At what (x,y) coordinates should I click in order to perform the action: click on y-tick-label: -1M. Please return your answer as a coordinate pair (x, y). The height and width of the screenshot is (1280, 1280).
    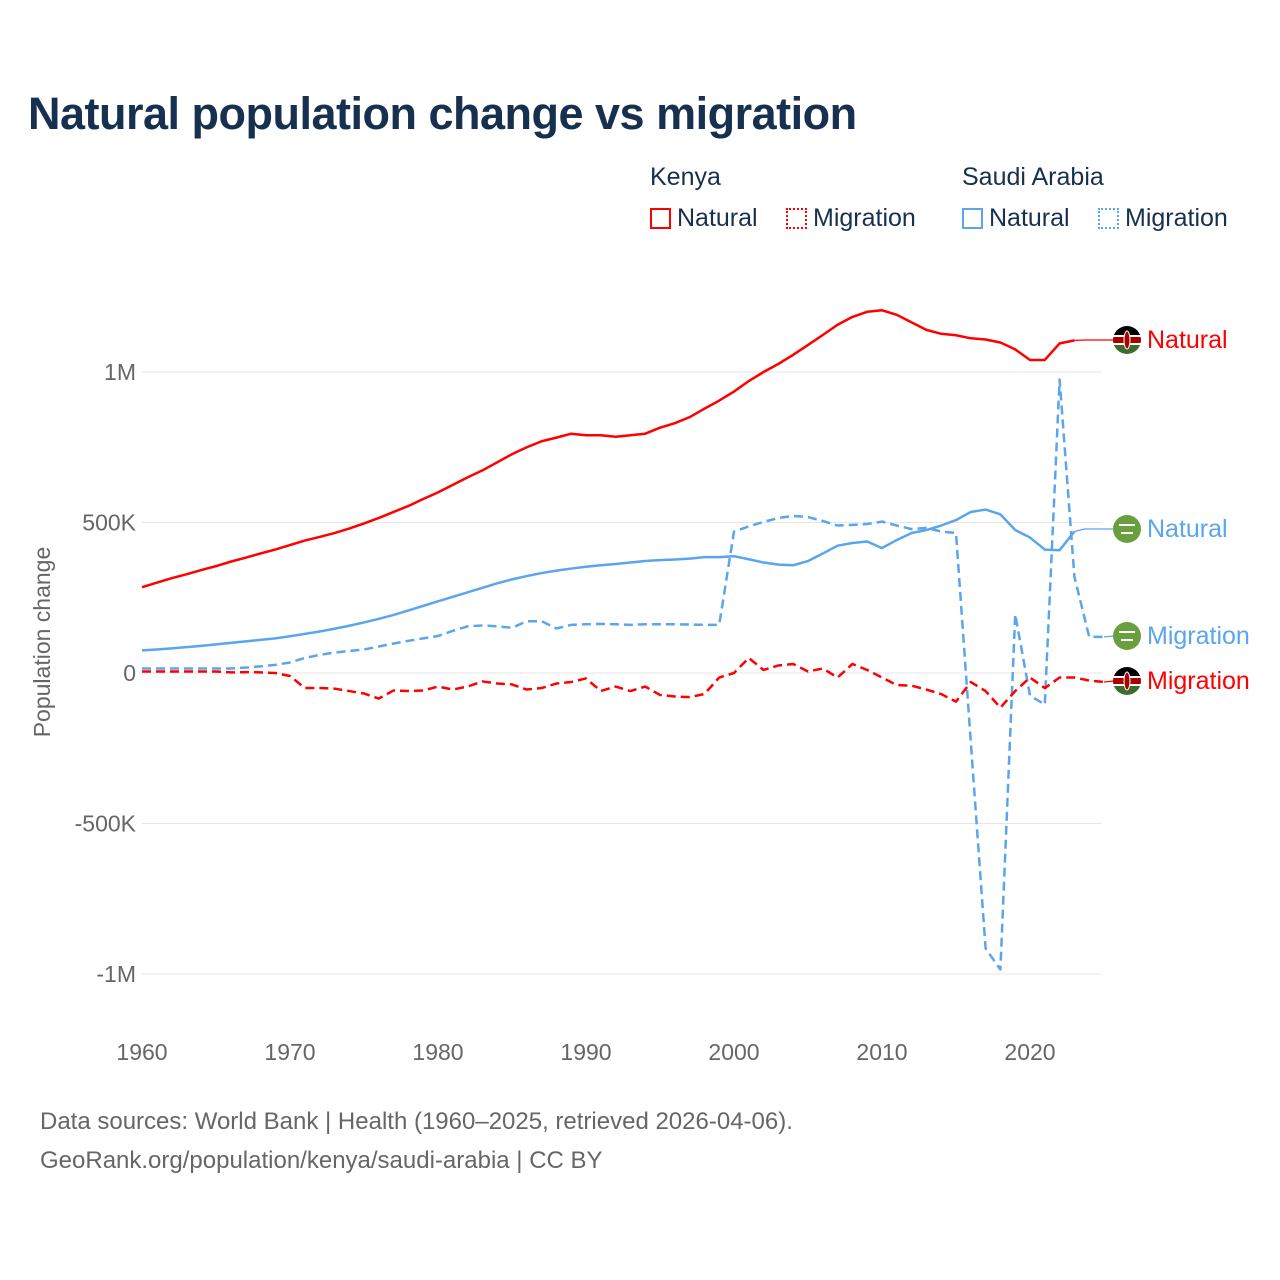
    Looking at the image, I should click on (116, 974).